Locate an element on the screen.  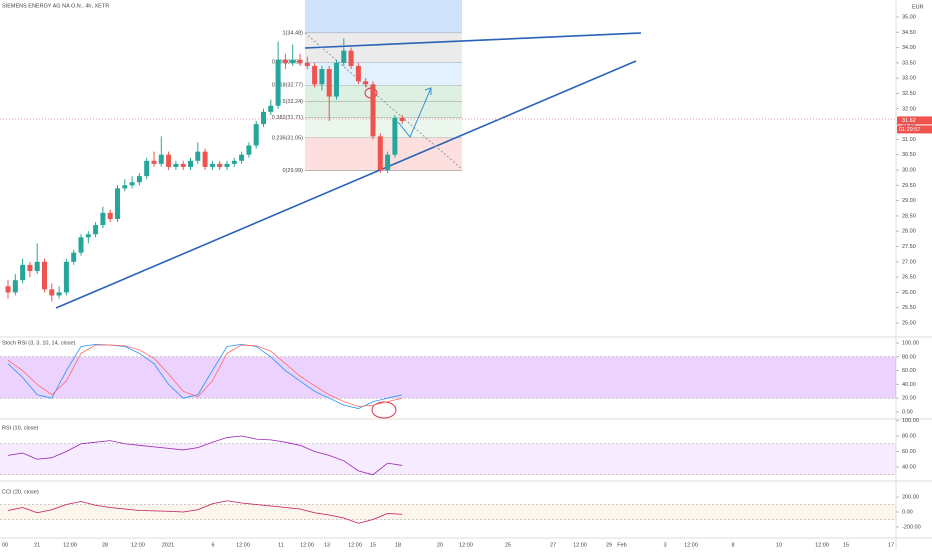
price-label: 34.00 is located at coordinates (909, 48).